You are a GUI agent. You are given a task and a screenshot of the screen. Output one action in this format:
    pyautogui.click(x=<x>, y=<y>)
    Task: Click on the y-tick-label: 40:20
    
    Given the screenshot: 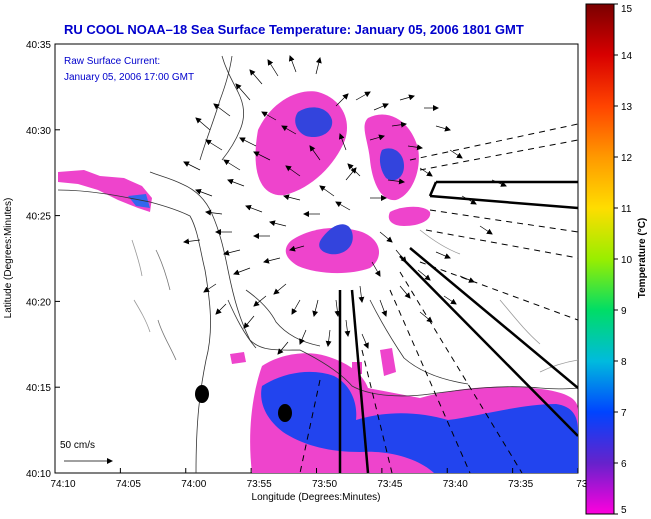 What is the action you would take?
    pyautogui.click(x=38, y=302)
    